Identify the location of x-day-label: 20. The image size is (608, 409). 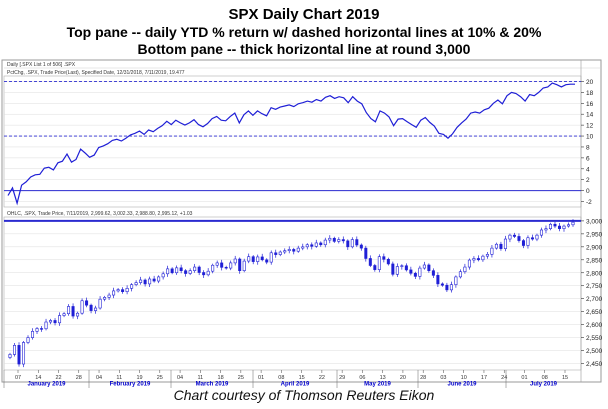
(403, 378).